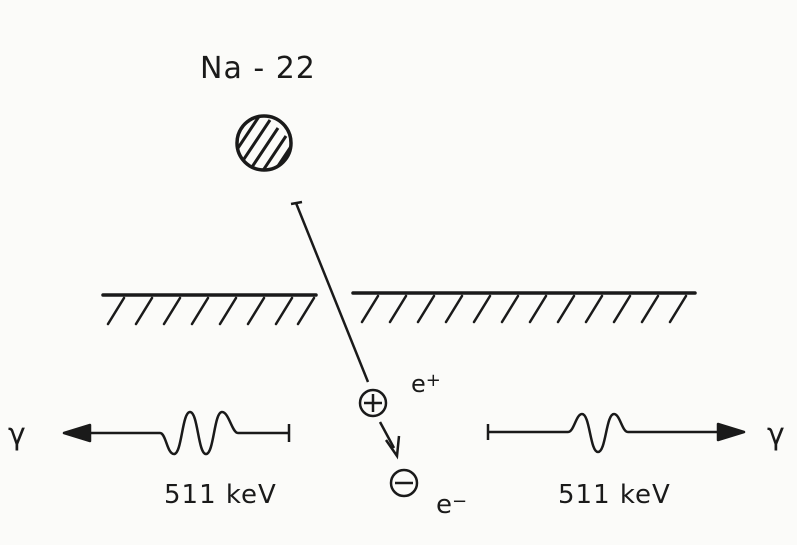 Image resolution: width=797 pixels, height=545 pixels. Describe the element at coordinates (433, 380) in the screenshot. I see `positron-charge: +` at that location.